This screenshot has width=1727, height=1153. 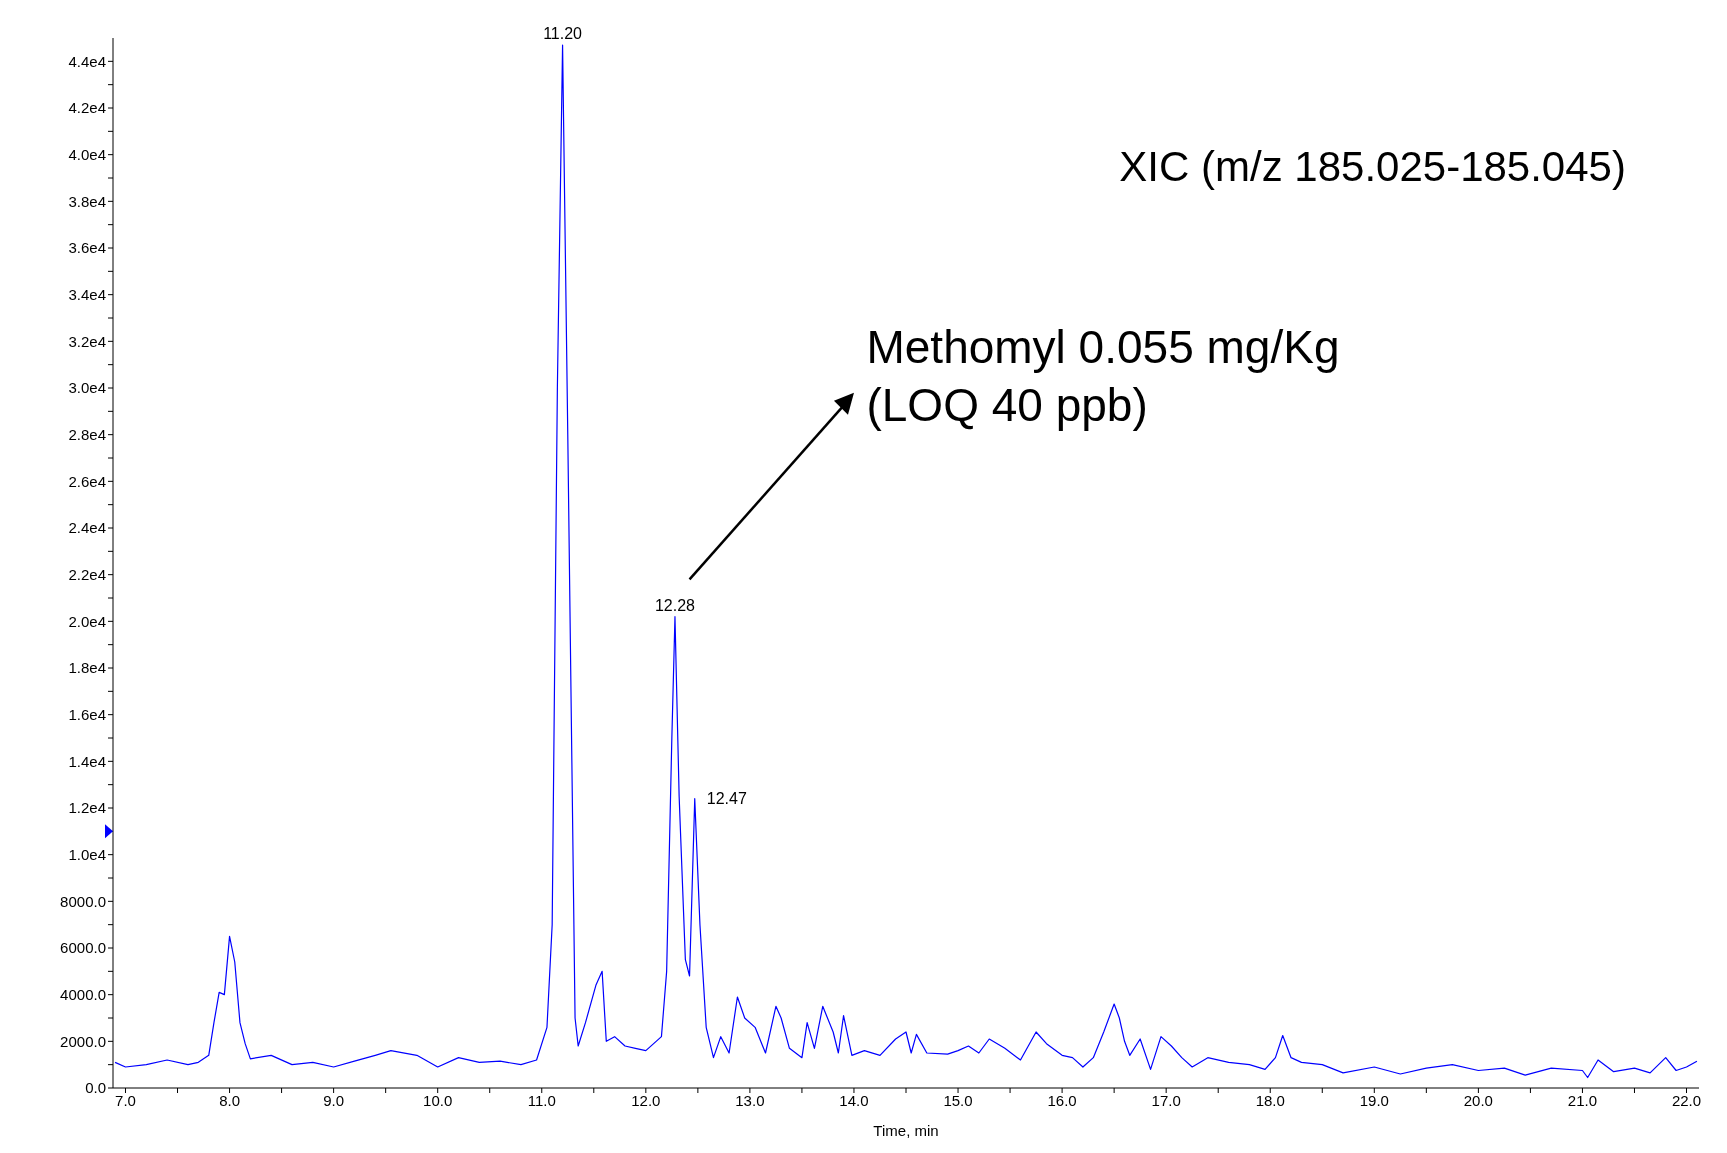 I want to click on y-tick-label: 3.4e4, so click(x=87, y=294).